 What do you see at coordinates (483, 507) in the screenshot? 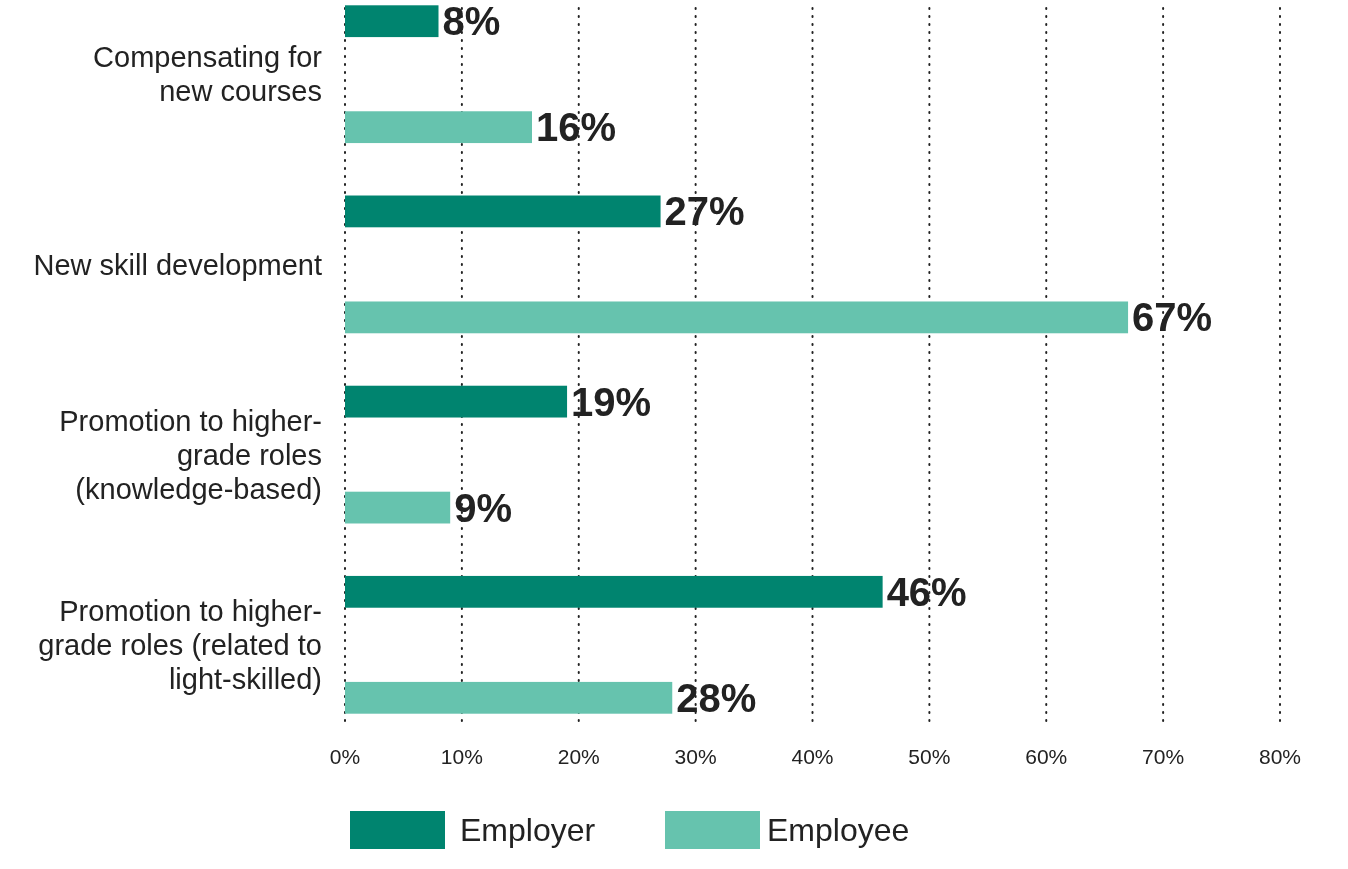
I see `text: 9%` at bounding box center [483, 507].